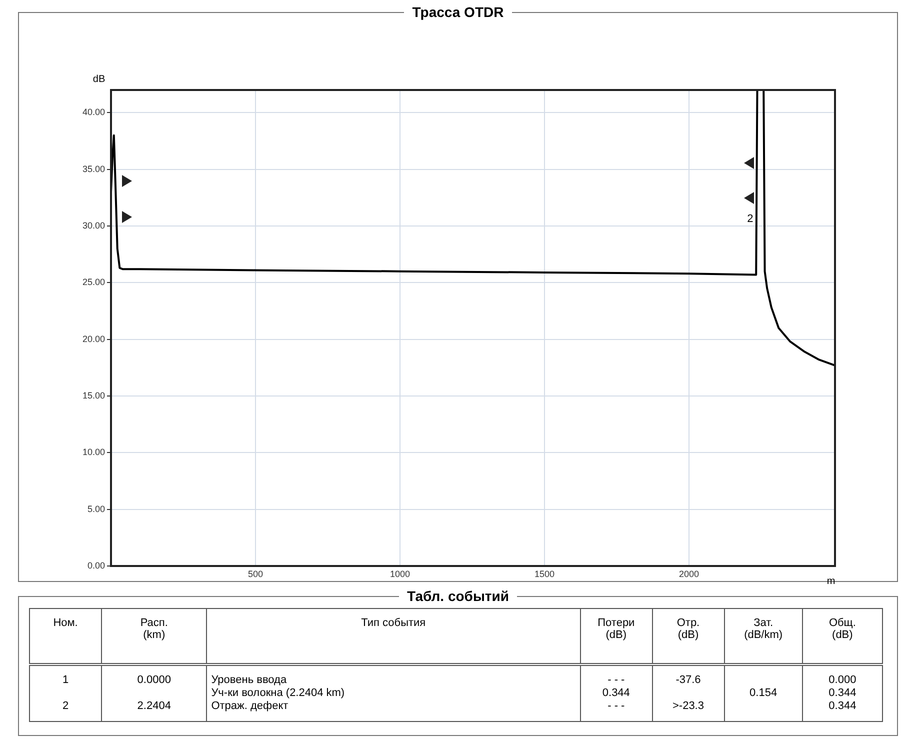 The image size is (904, 742). Describe the element at coordinates (154, 636) in the screenshot. I see `category-label: Расп. (km)` at that location.